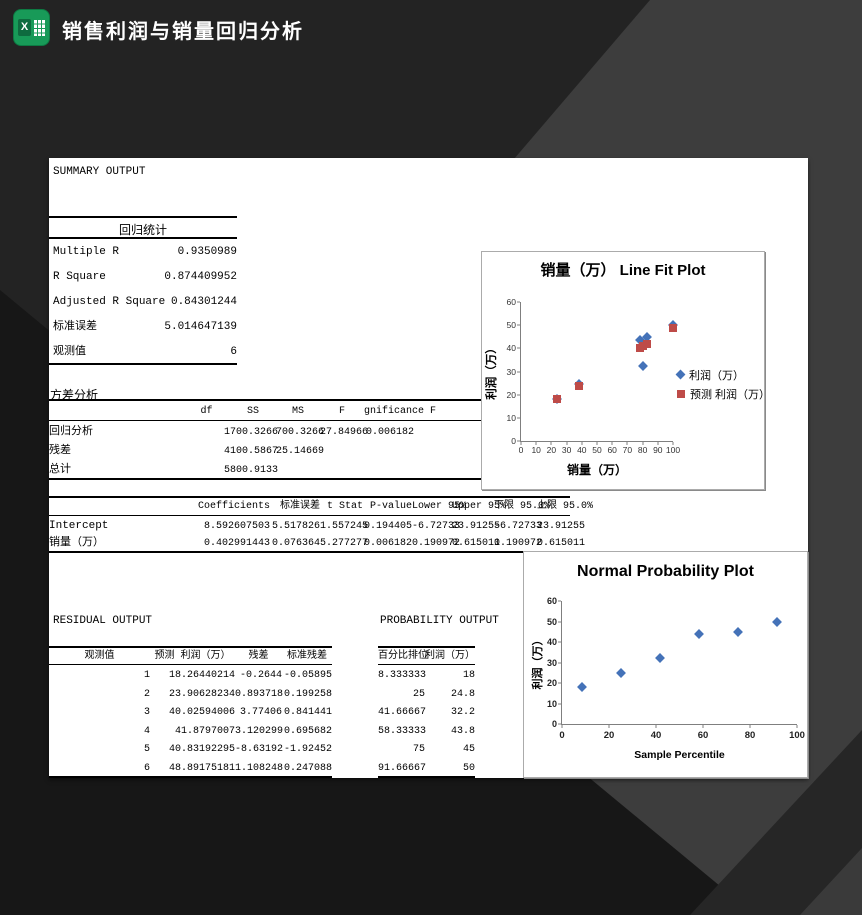  I want to click on line-fit-plot-chart, so click(623, 370).